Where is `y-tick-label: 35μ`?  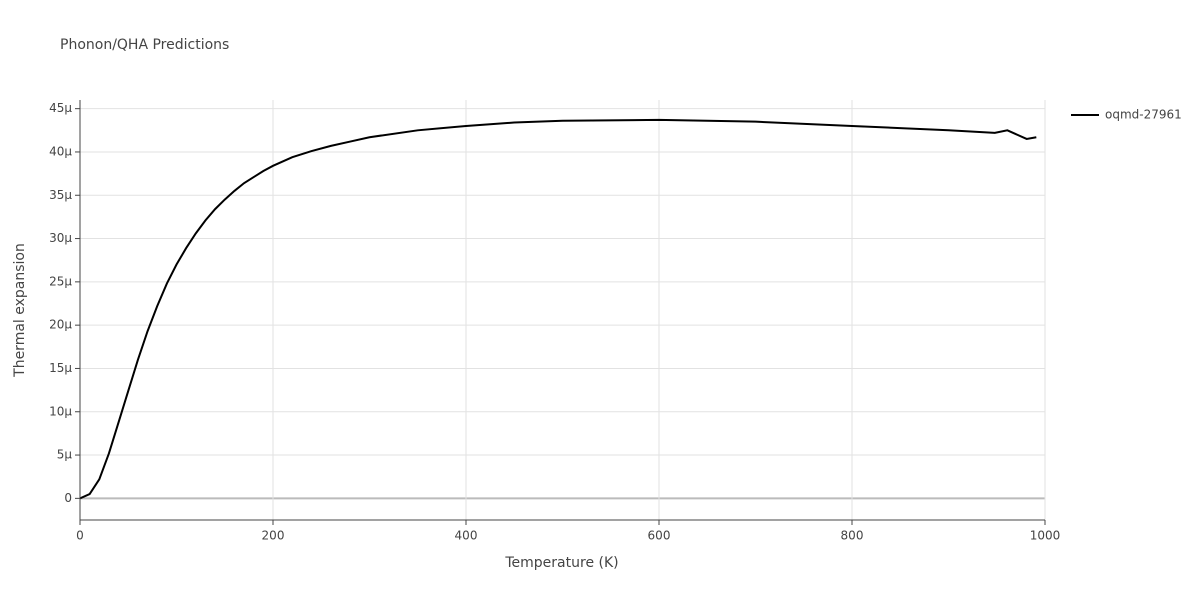 y-tick-label: 35μ is located at coordinates (60, 195).